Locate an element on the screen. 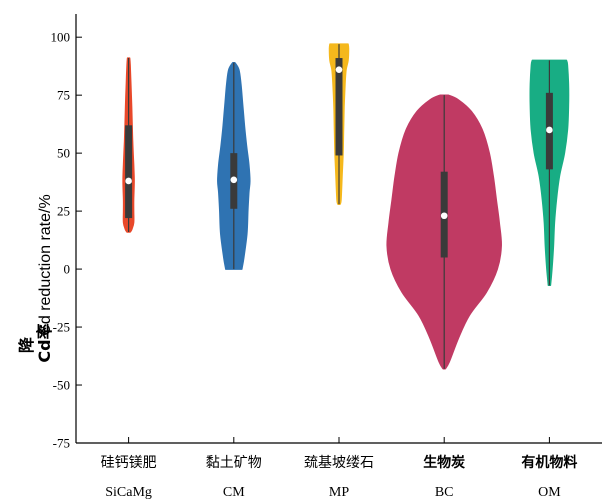  y-tick-label: -25 is located at coordinates (61, 327).